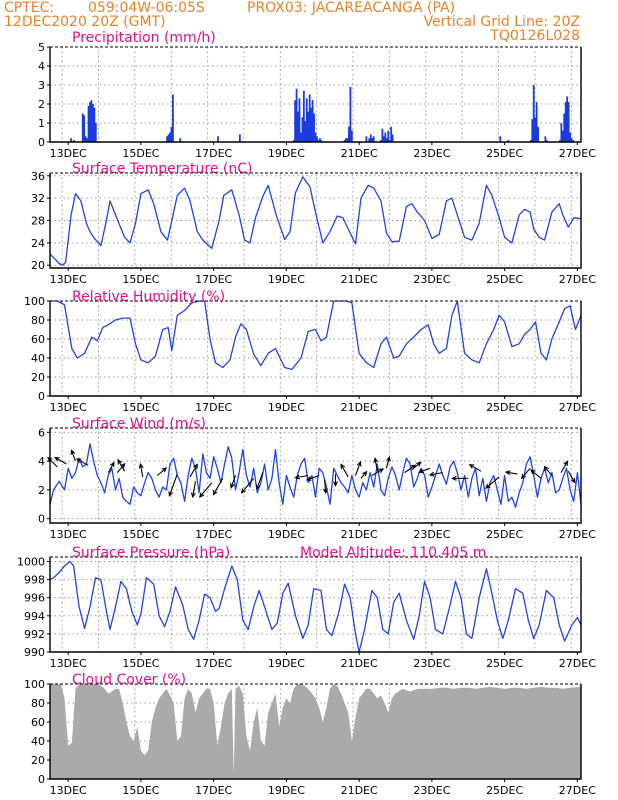 Image resolution: width=618 pixels, height=800 pixels. I want to click on y-tick-label: 60, so click(38, 722).